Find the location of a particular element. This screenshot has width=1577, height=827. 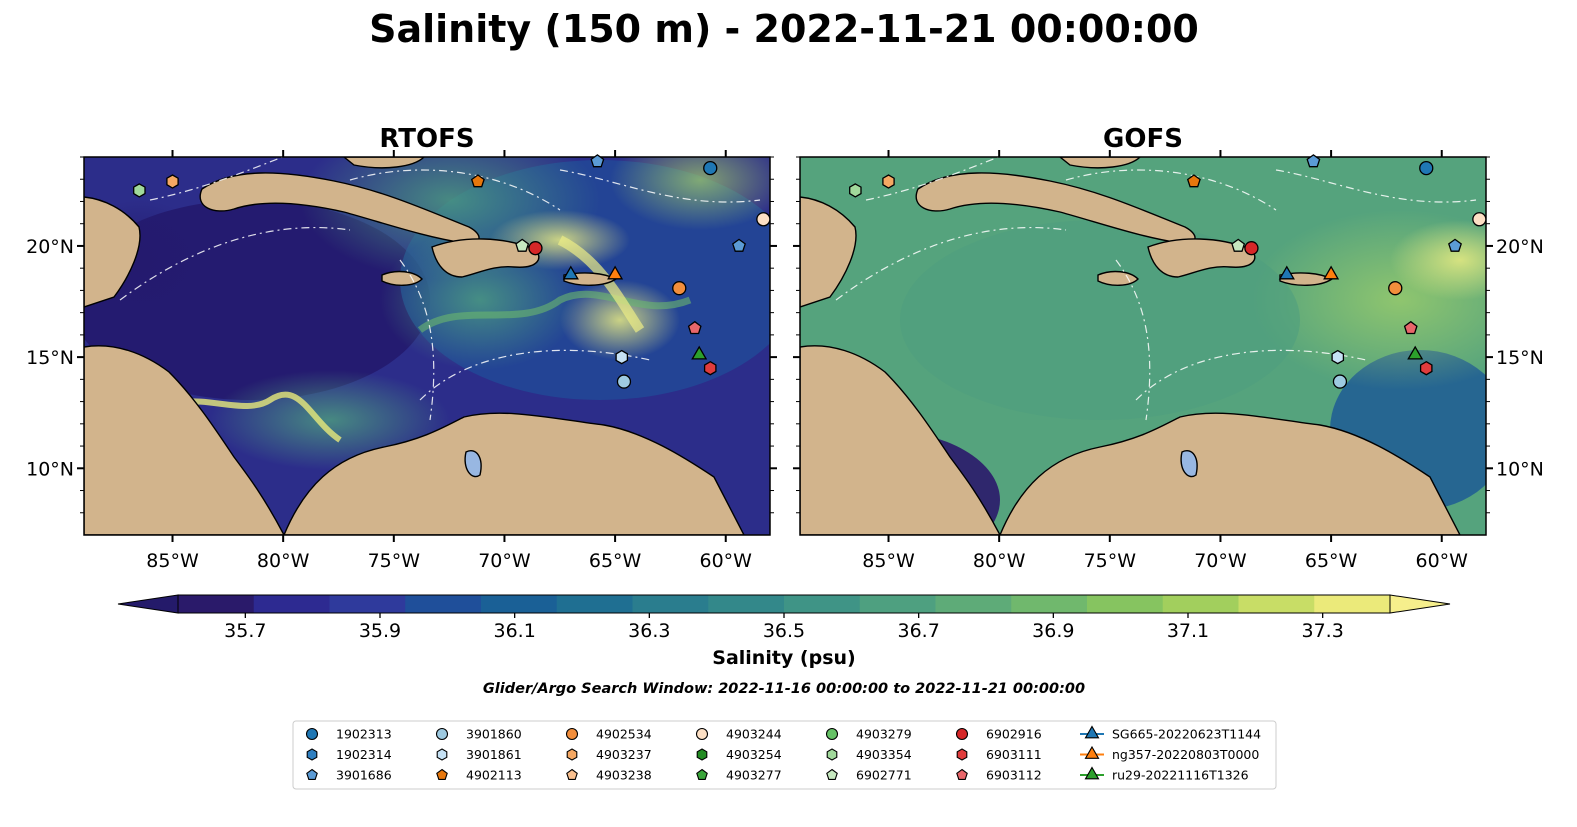

legend-label: 1902313 is located at coordinates (364, 734).